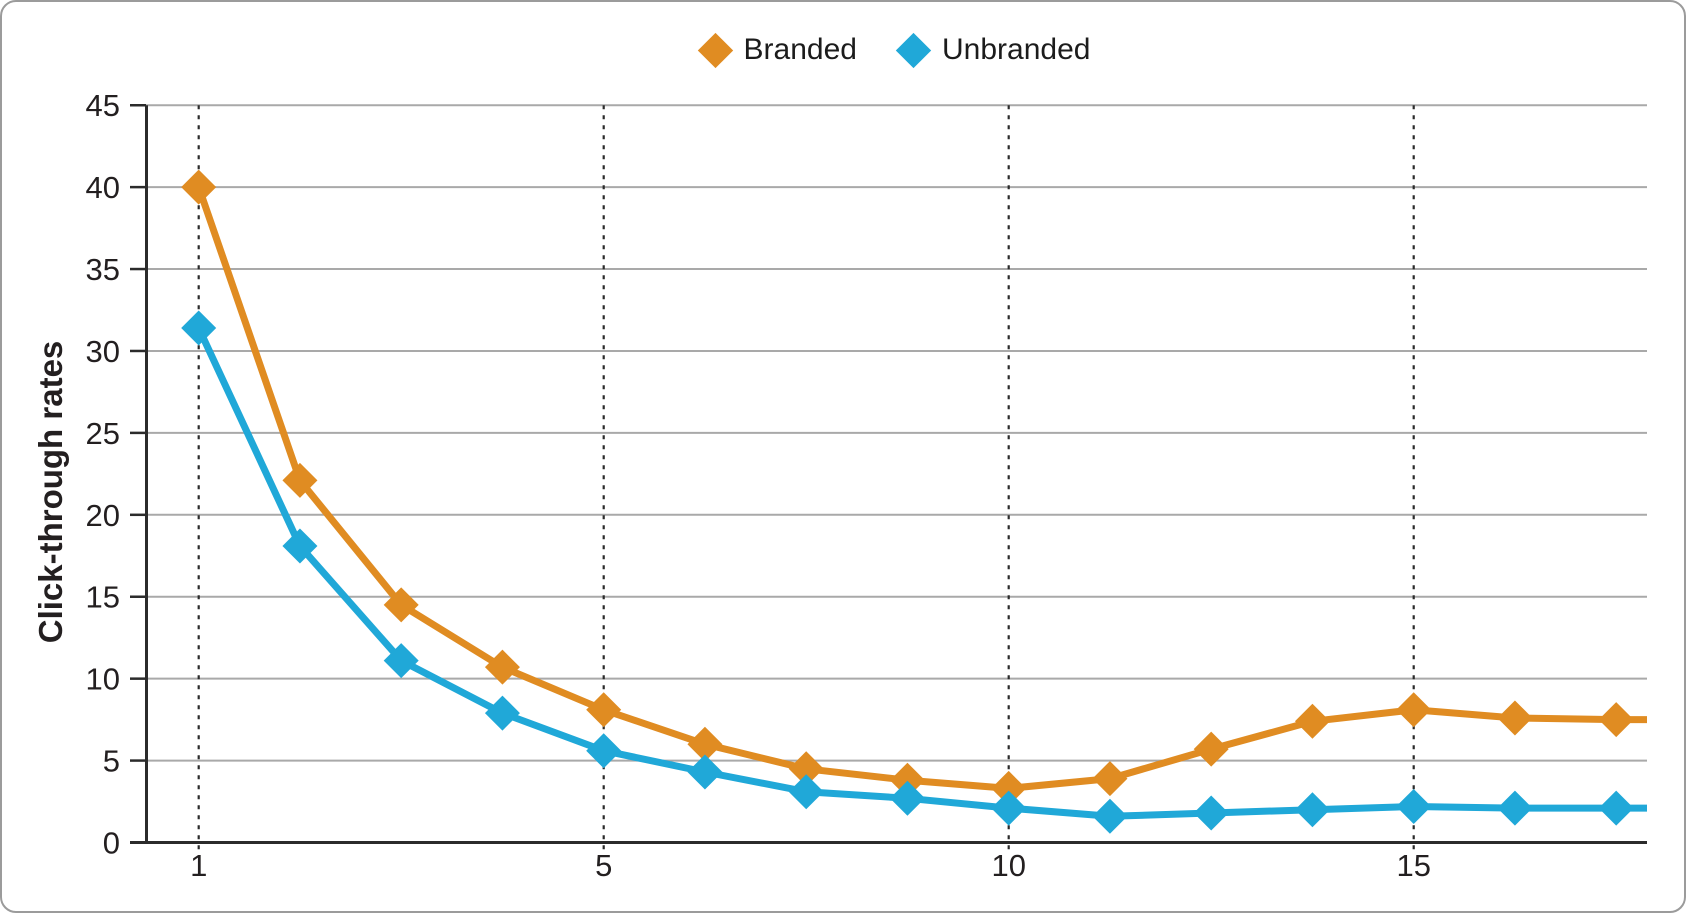 The image size is (1686, 913). What do you see at coordinates (111, 761) in the screenshot?
I see `y-tick-label-5: 5` at bounding box center [111, 761].